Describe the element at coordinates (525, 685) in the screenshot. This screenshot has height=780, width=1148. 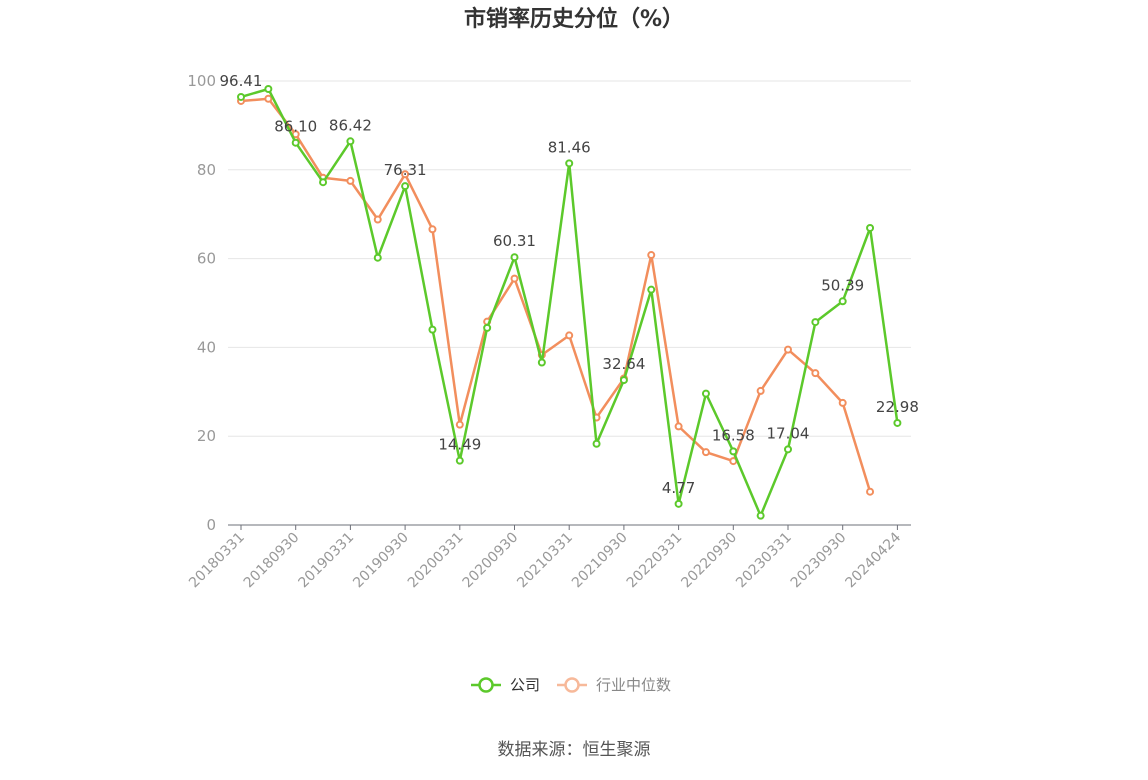
I see `legend-label: 公司` at that location.